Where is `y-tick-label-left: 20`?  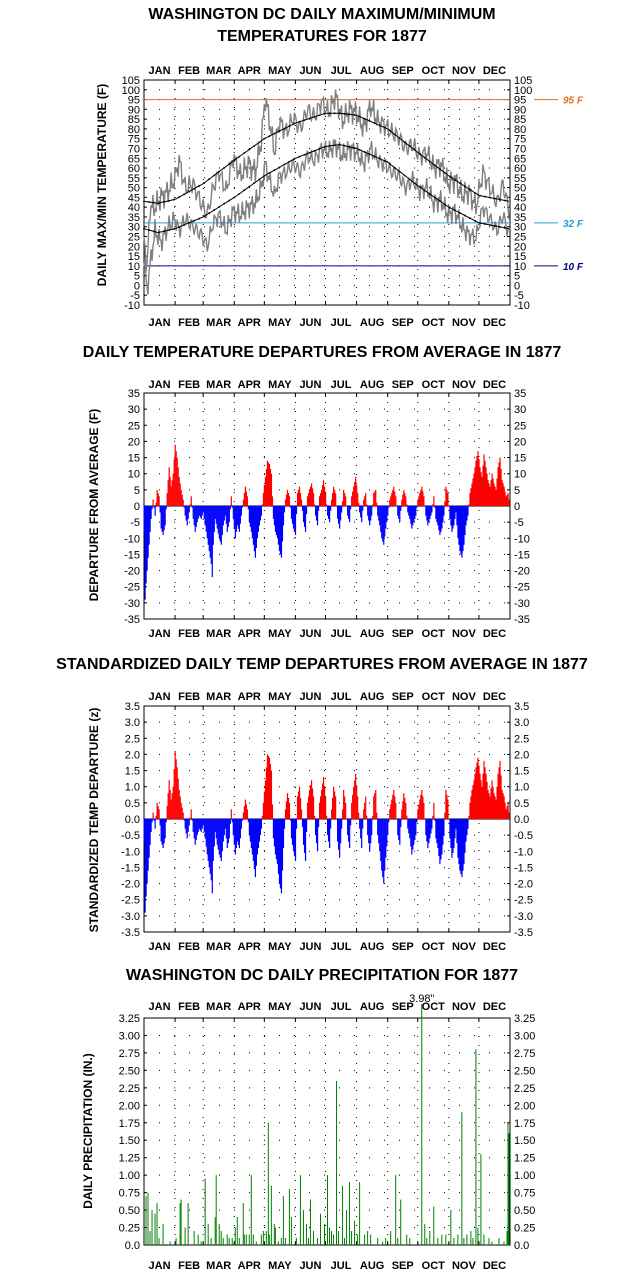 y-tick-label-left: 20 is located at coordinates (134, 247).